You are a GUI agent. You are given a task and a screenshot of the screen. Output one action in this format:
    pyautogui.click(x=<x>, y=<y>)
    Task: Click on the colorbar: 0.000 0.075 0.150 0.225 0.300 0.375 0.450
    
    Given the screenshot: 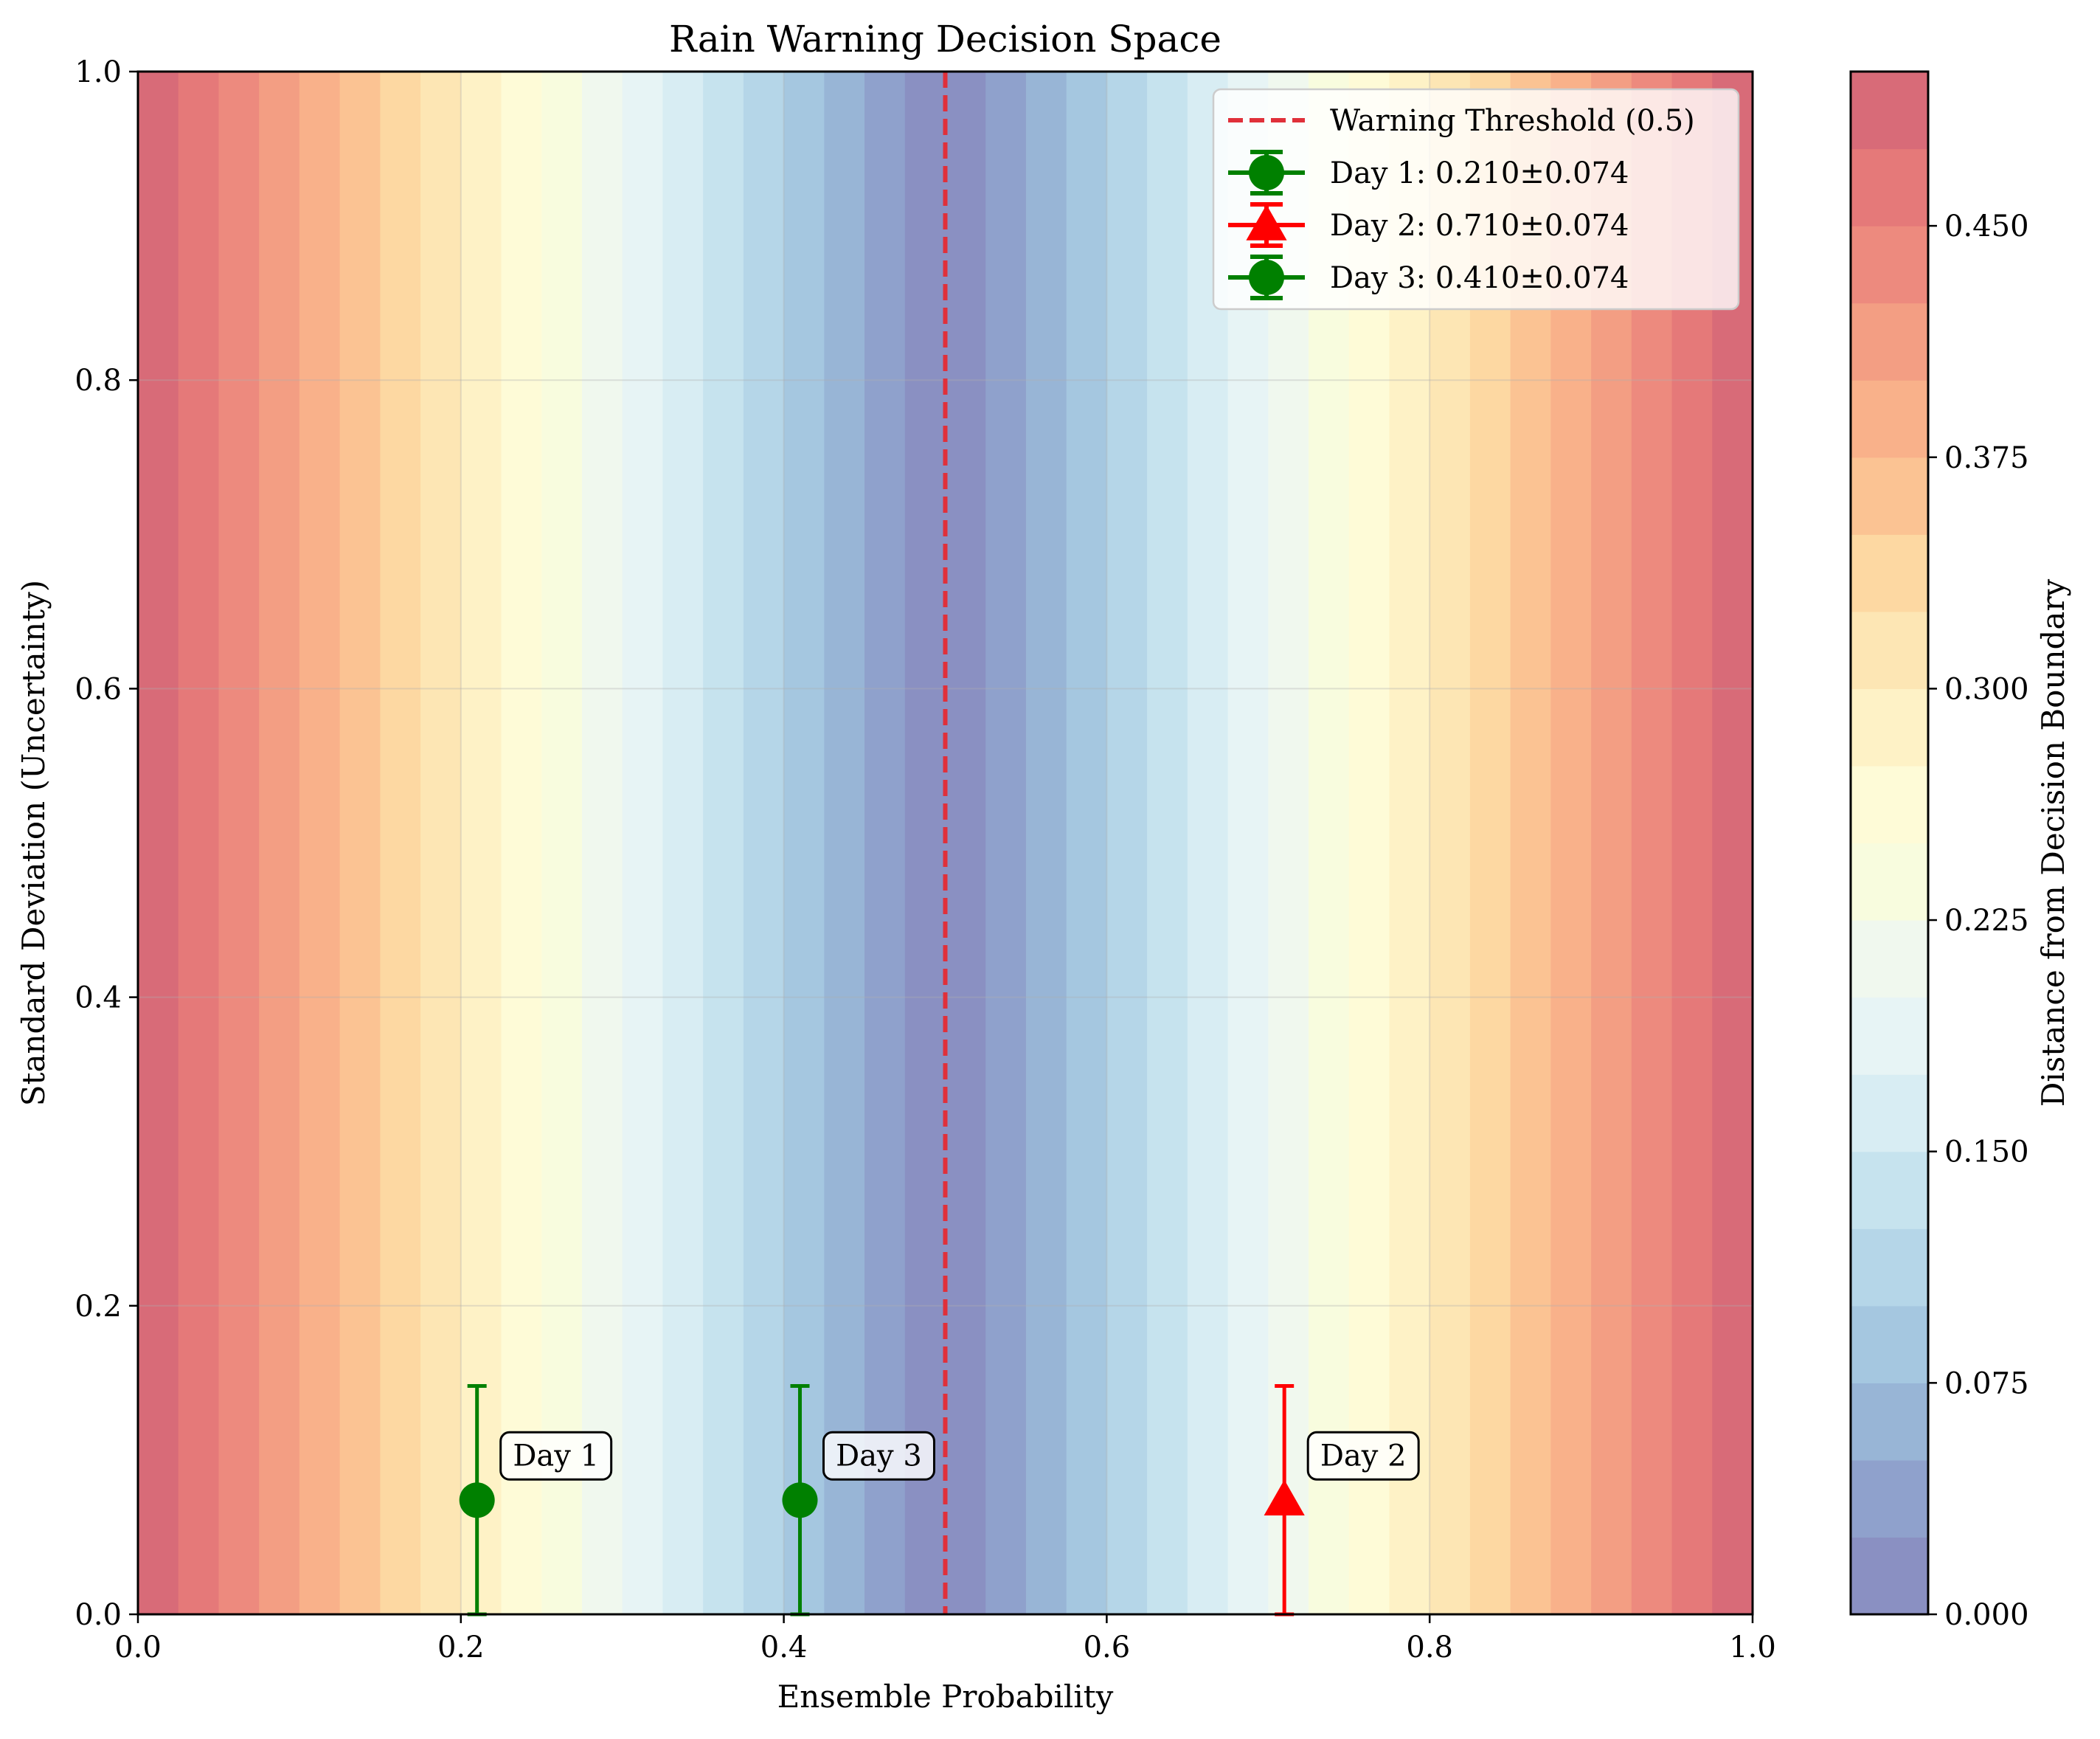 What is the action you would take?
    pyautogui.click(x=1939, y=851)
    